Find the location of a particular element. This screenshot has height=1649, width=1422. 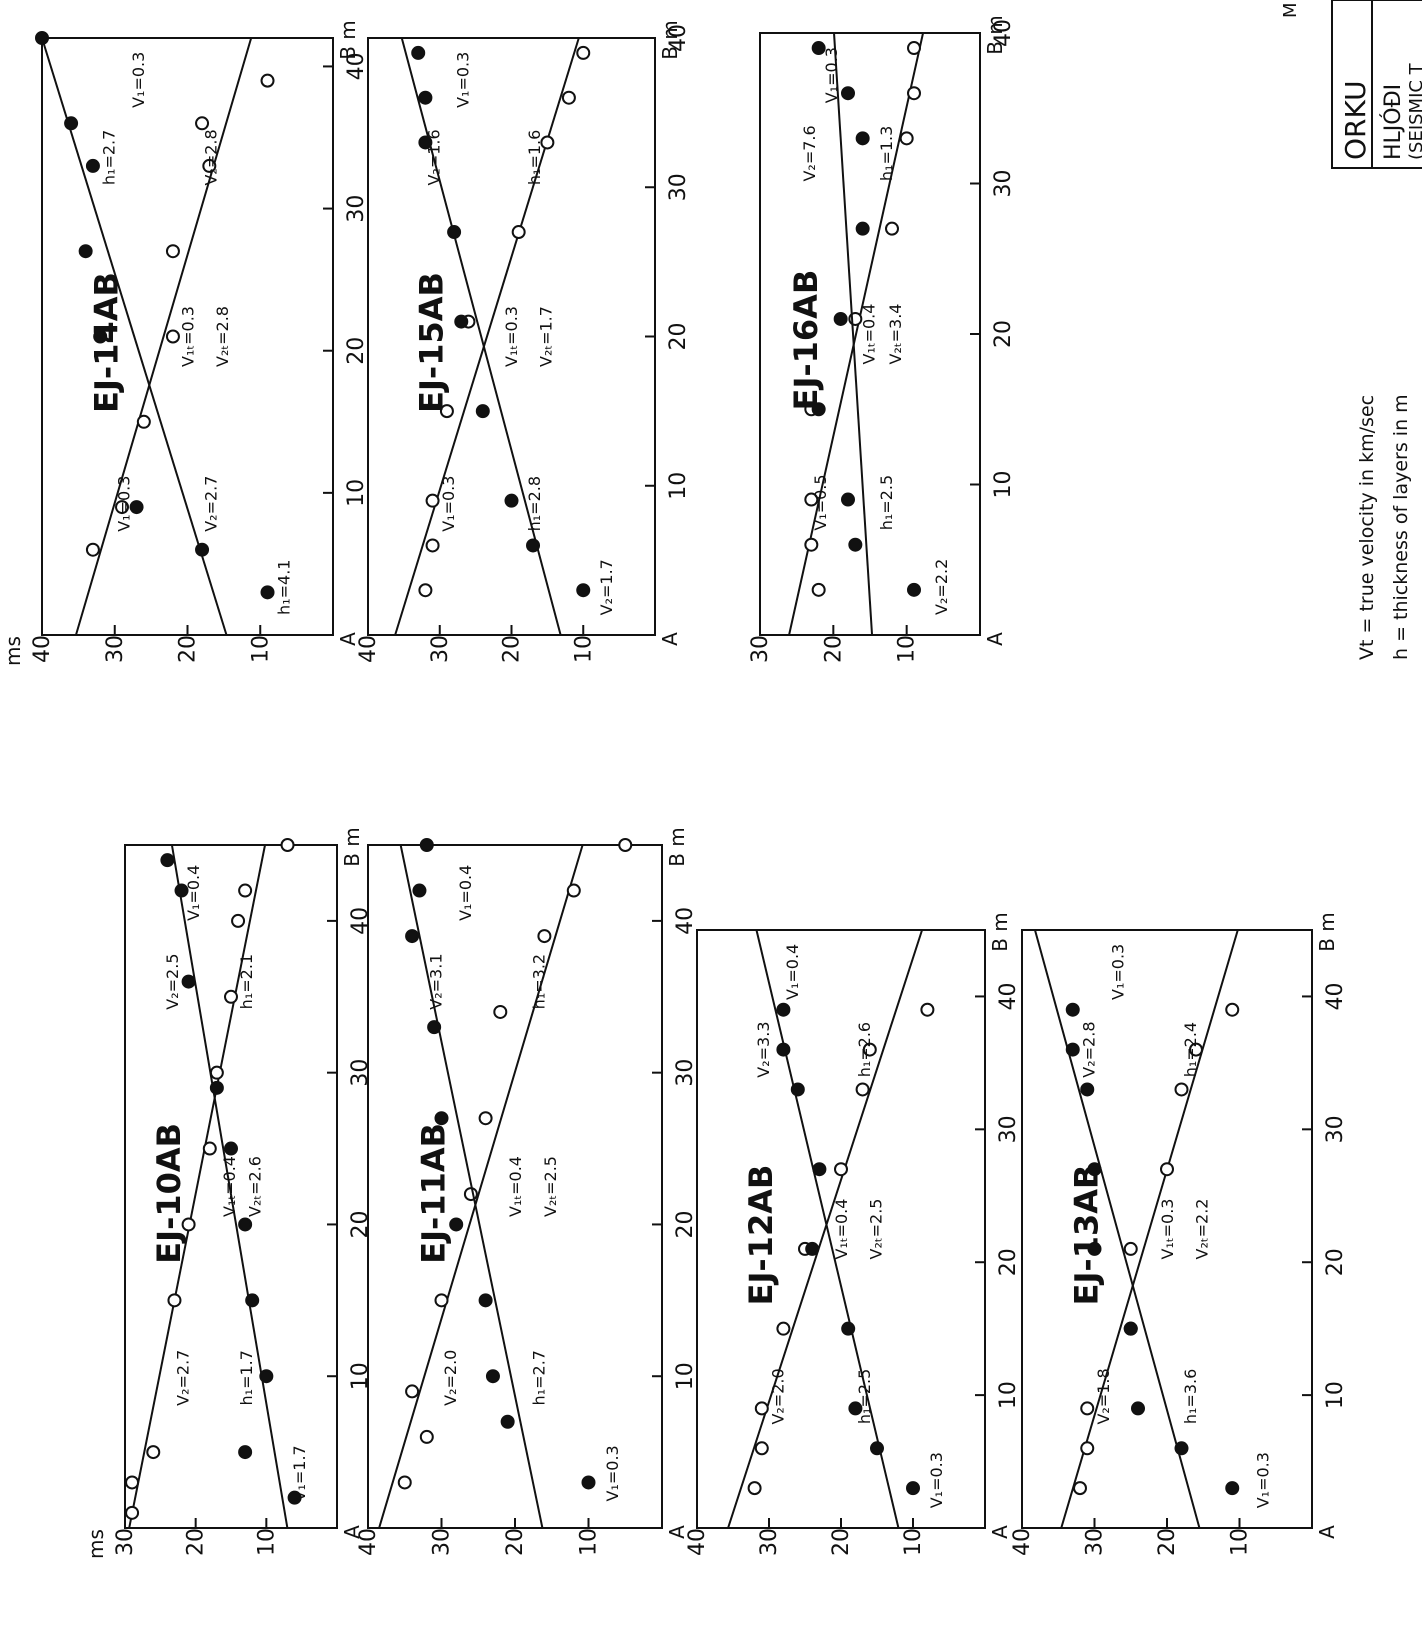

annotation-label: V₁ₜ=0.3 is located at coordinates (511, 336).